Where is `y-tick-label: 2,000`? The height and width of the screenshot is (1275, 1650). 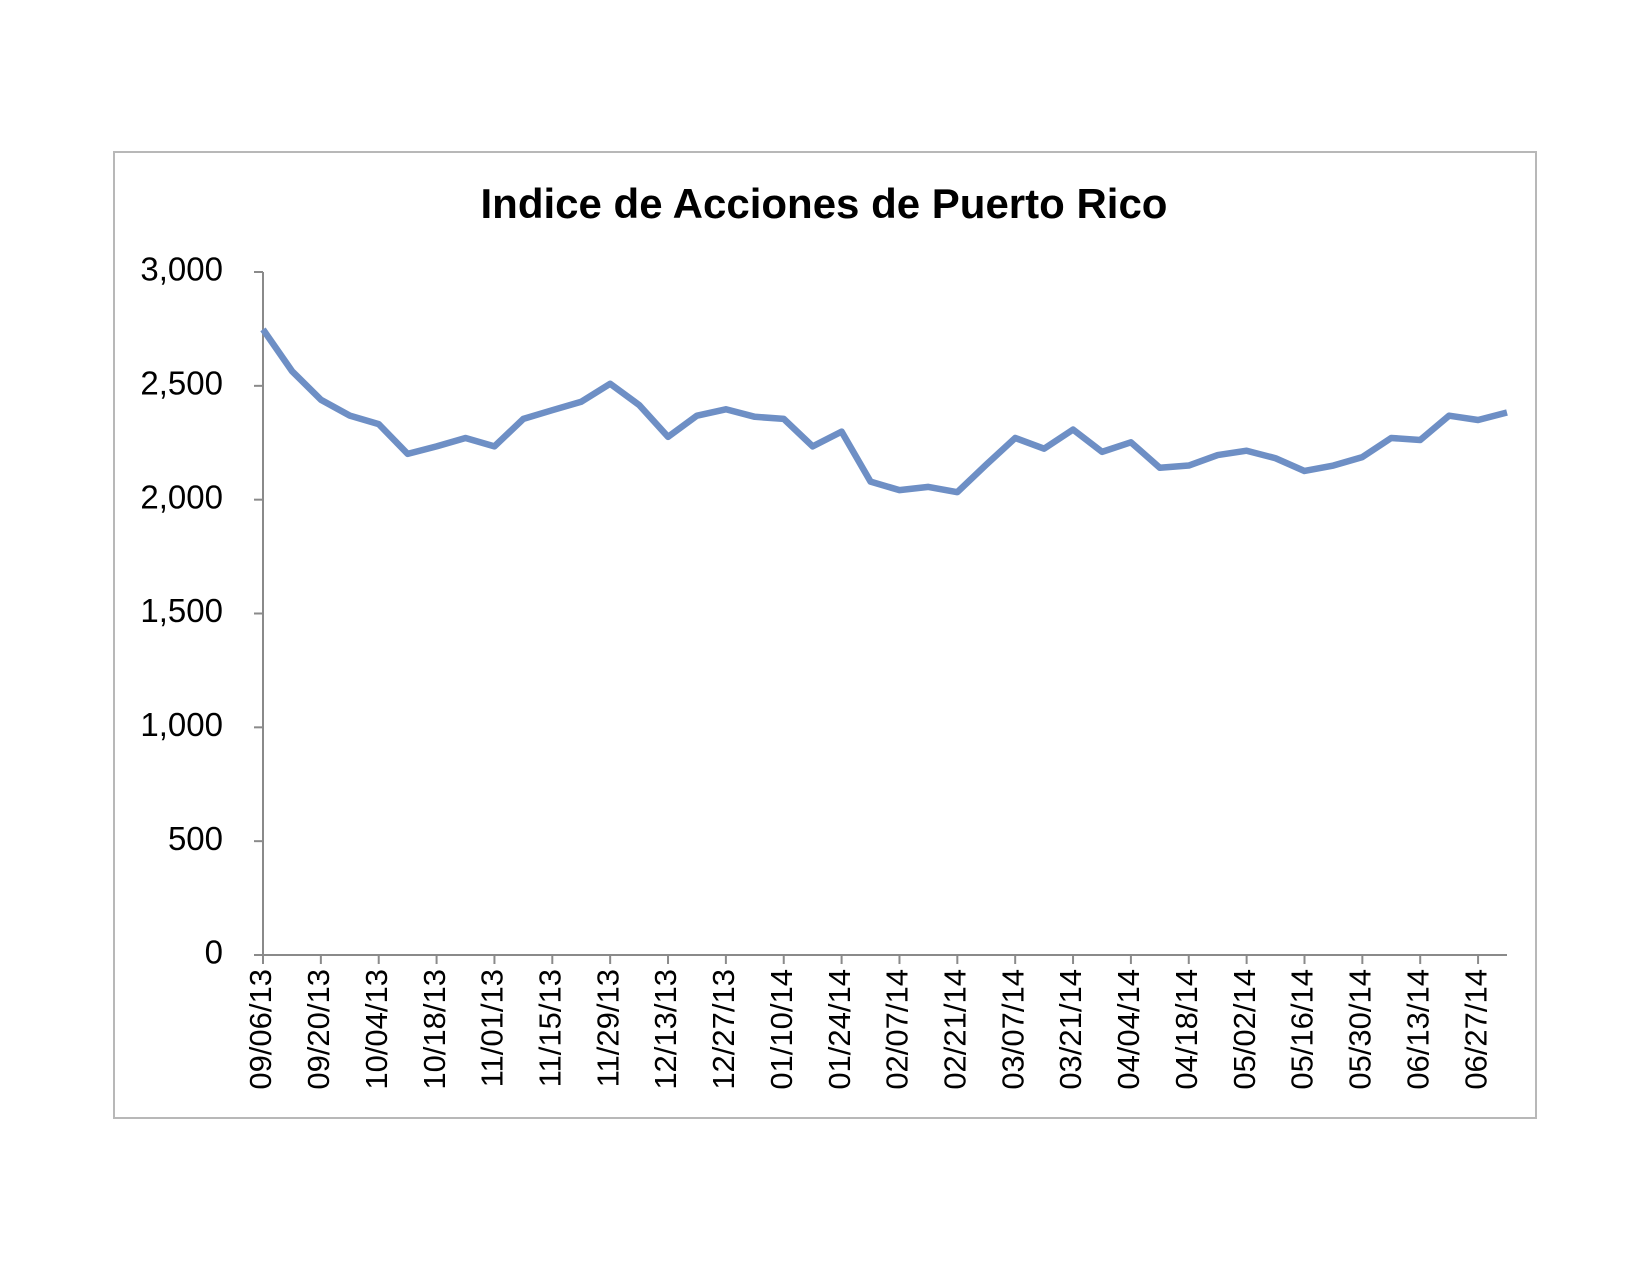 y-tick-label: 2,000 is located at coordinates (181, 496).